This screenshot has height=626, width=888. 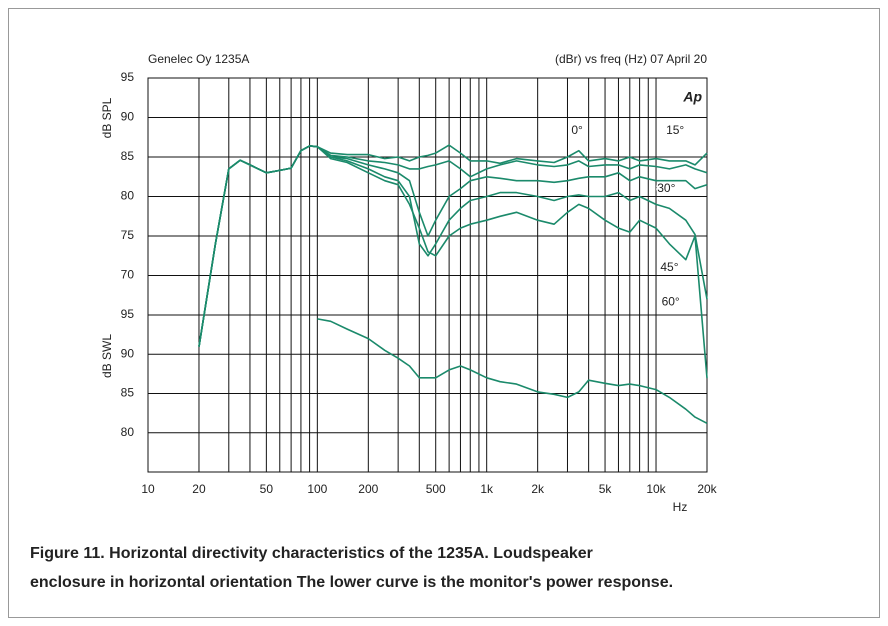 I want to click on x-tick-label: 500, so click(x=436, y=489).